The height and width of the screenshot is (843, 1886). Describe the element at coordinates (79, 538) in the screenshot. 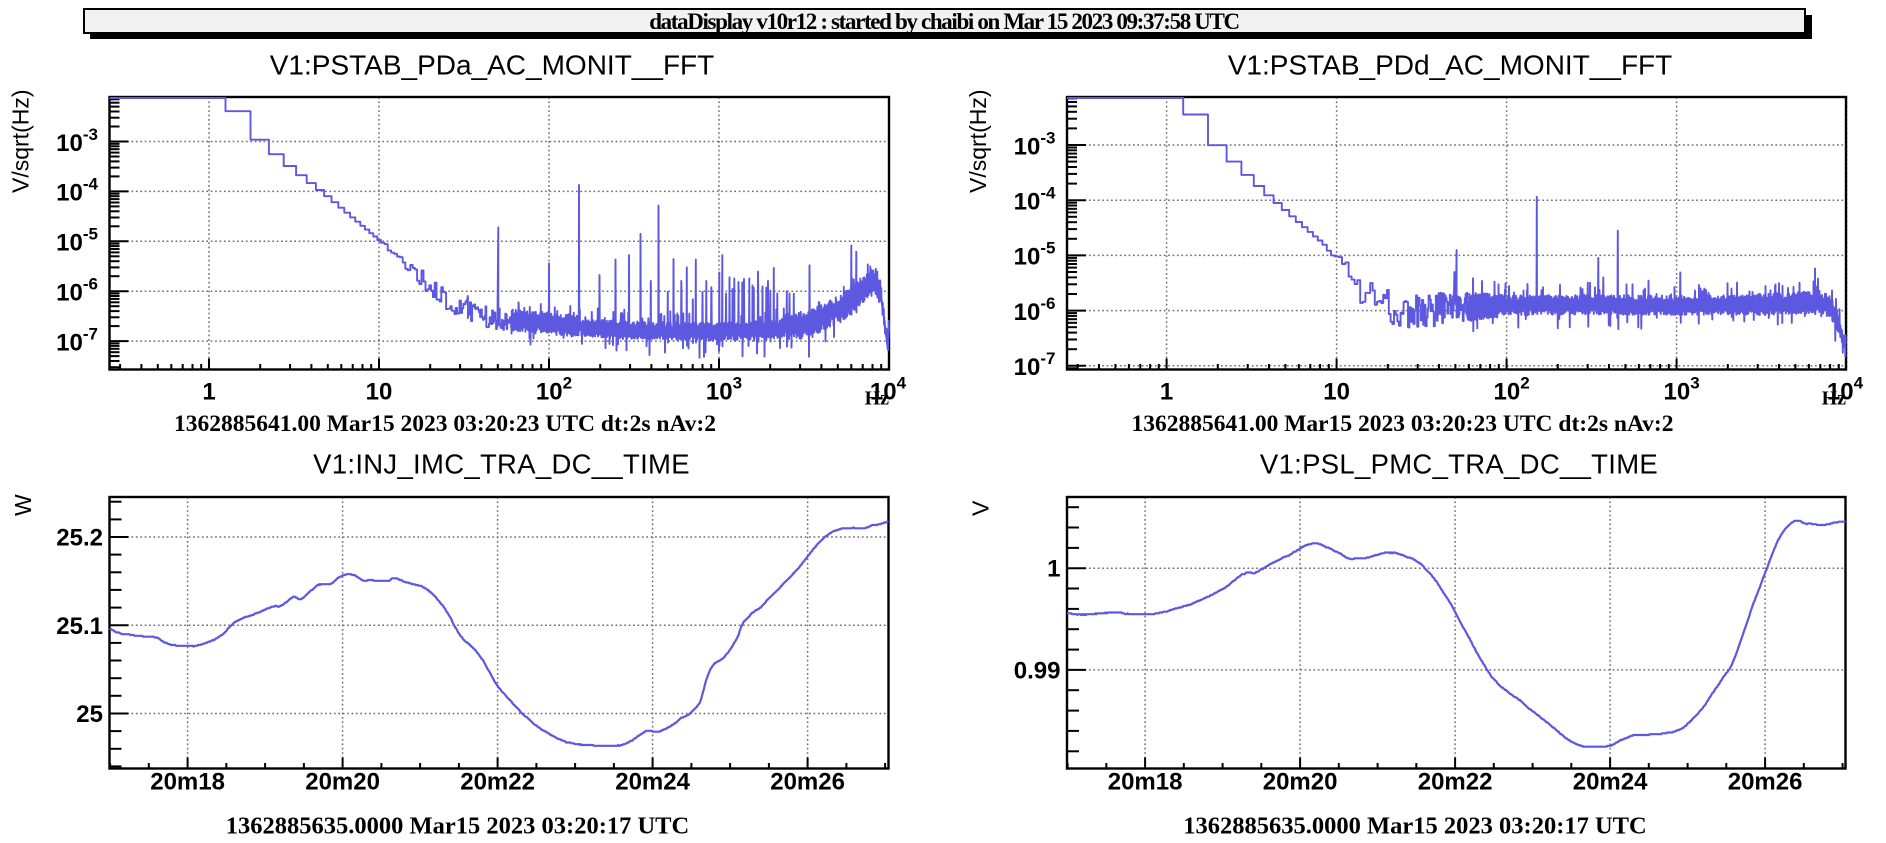

I see `svg-text: 25.2` at that location.